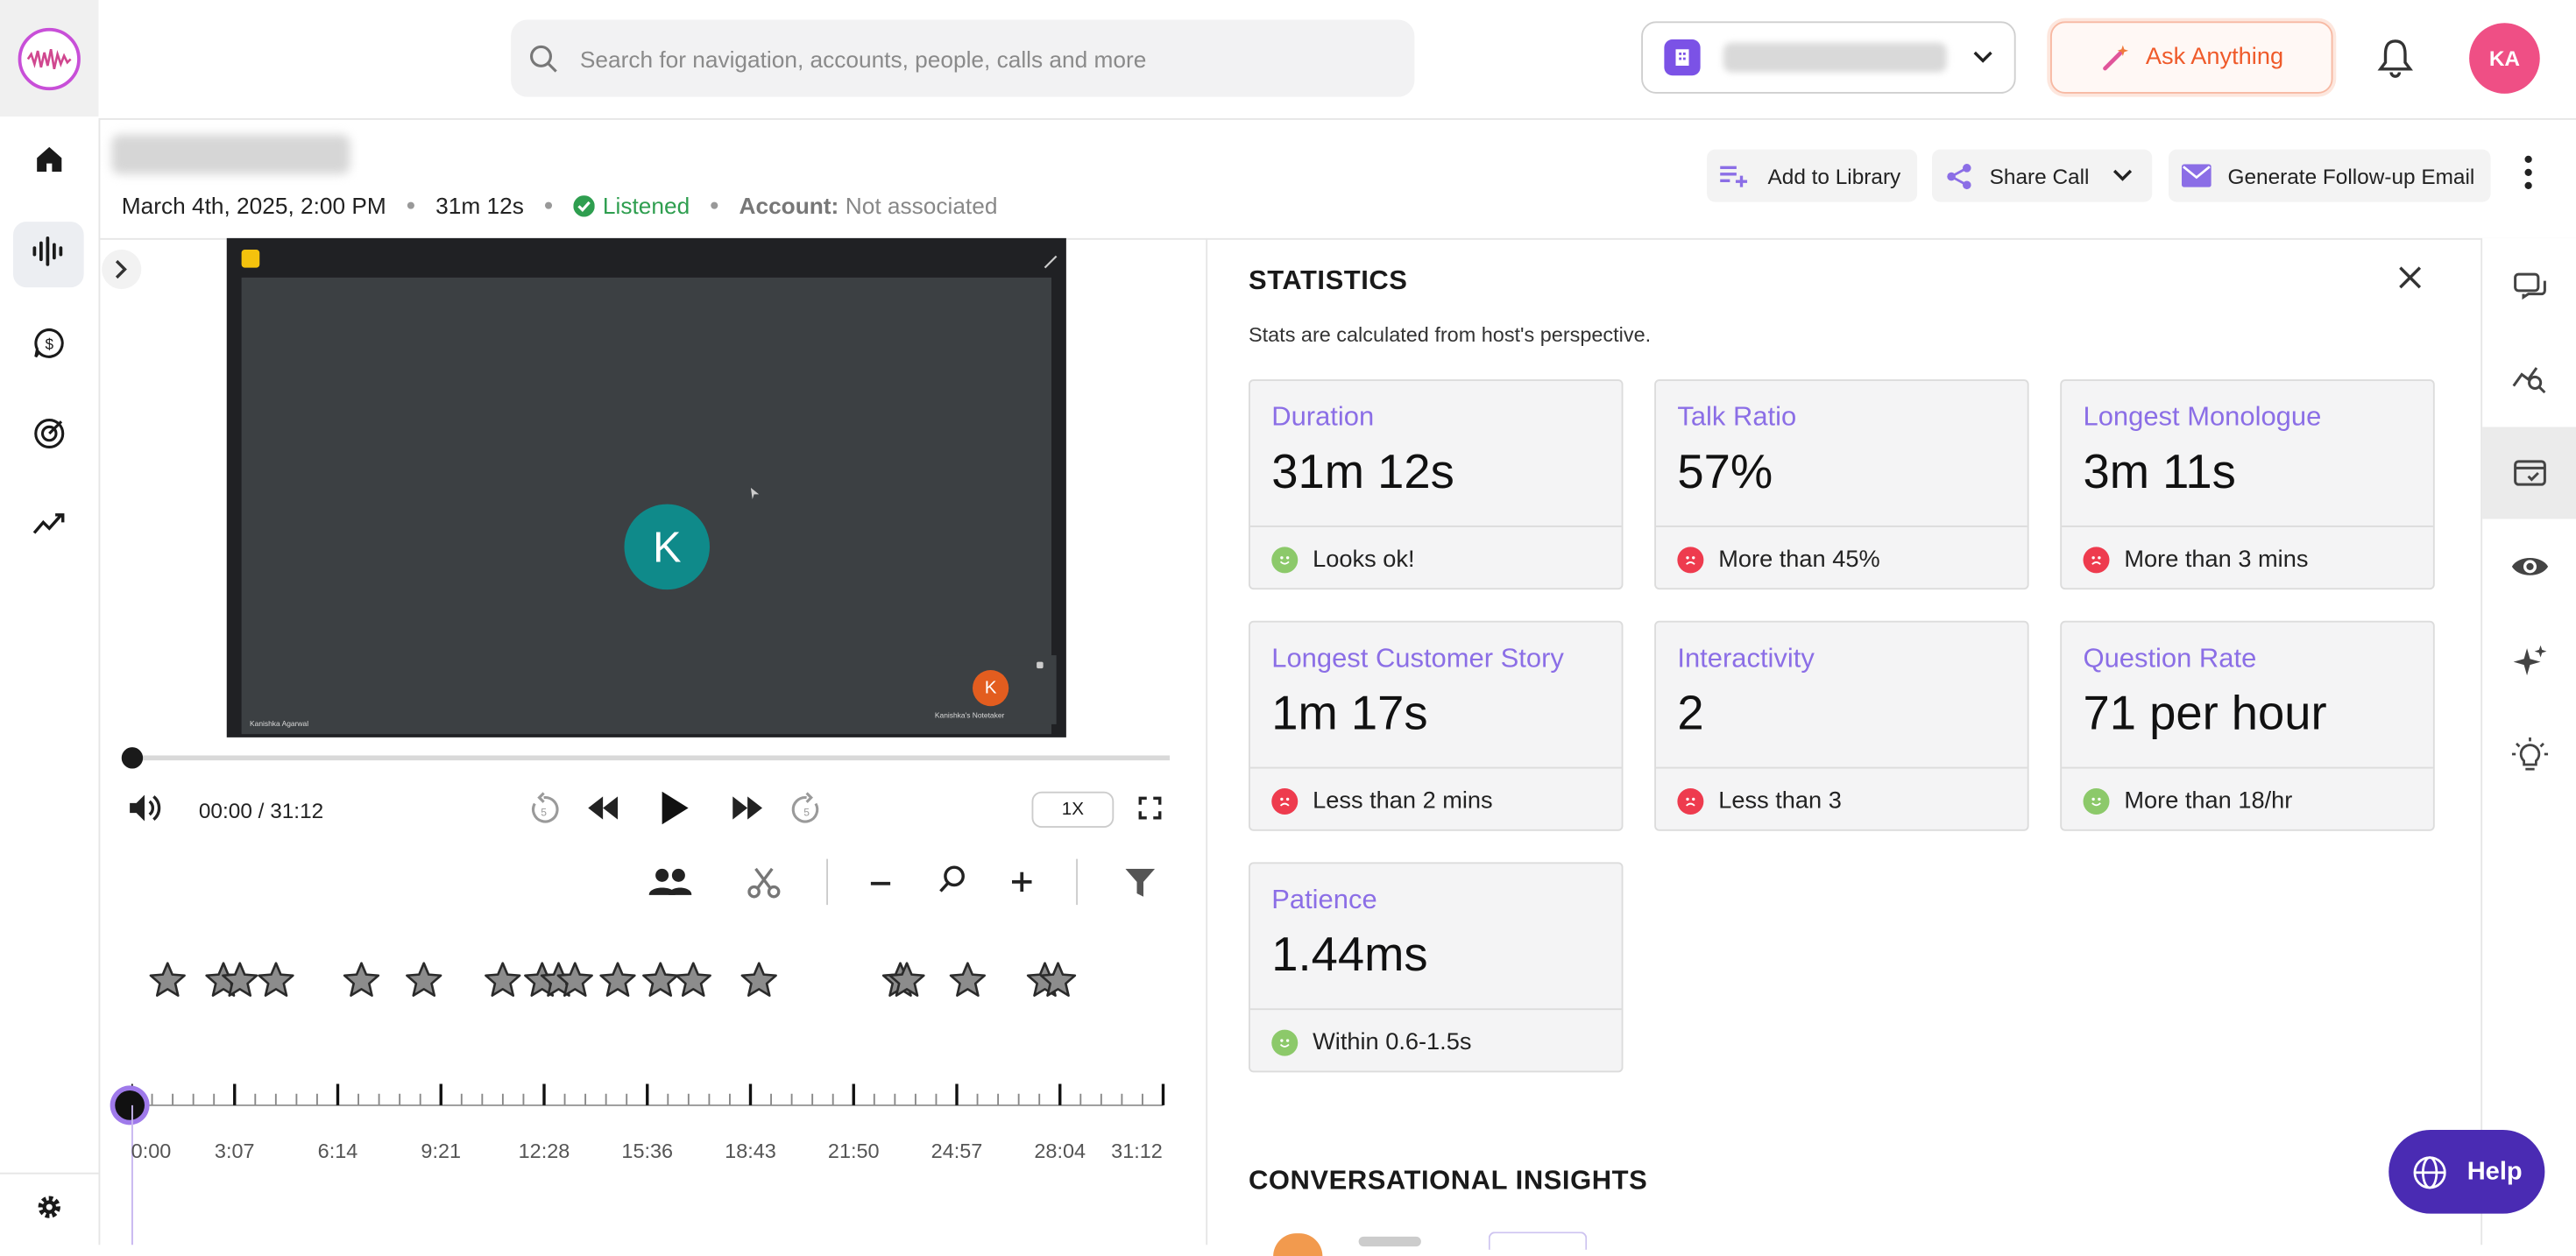 This screenshot has width=2576, height=1256. What do you see at coordinates (1322, 418) in the screenshot?
I see `stat-label: Duration` at bounding box center [1322, 418].